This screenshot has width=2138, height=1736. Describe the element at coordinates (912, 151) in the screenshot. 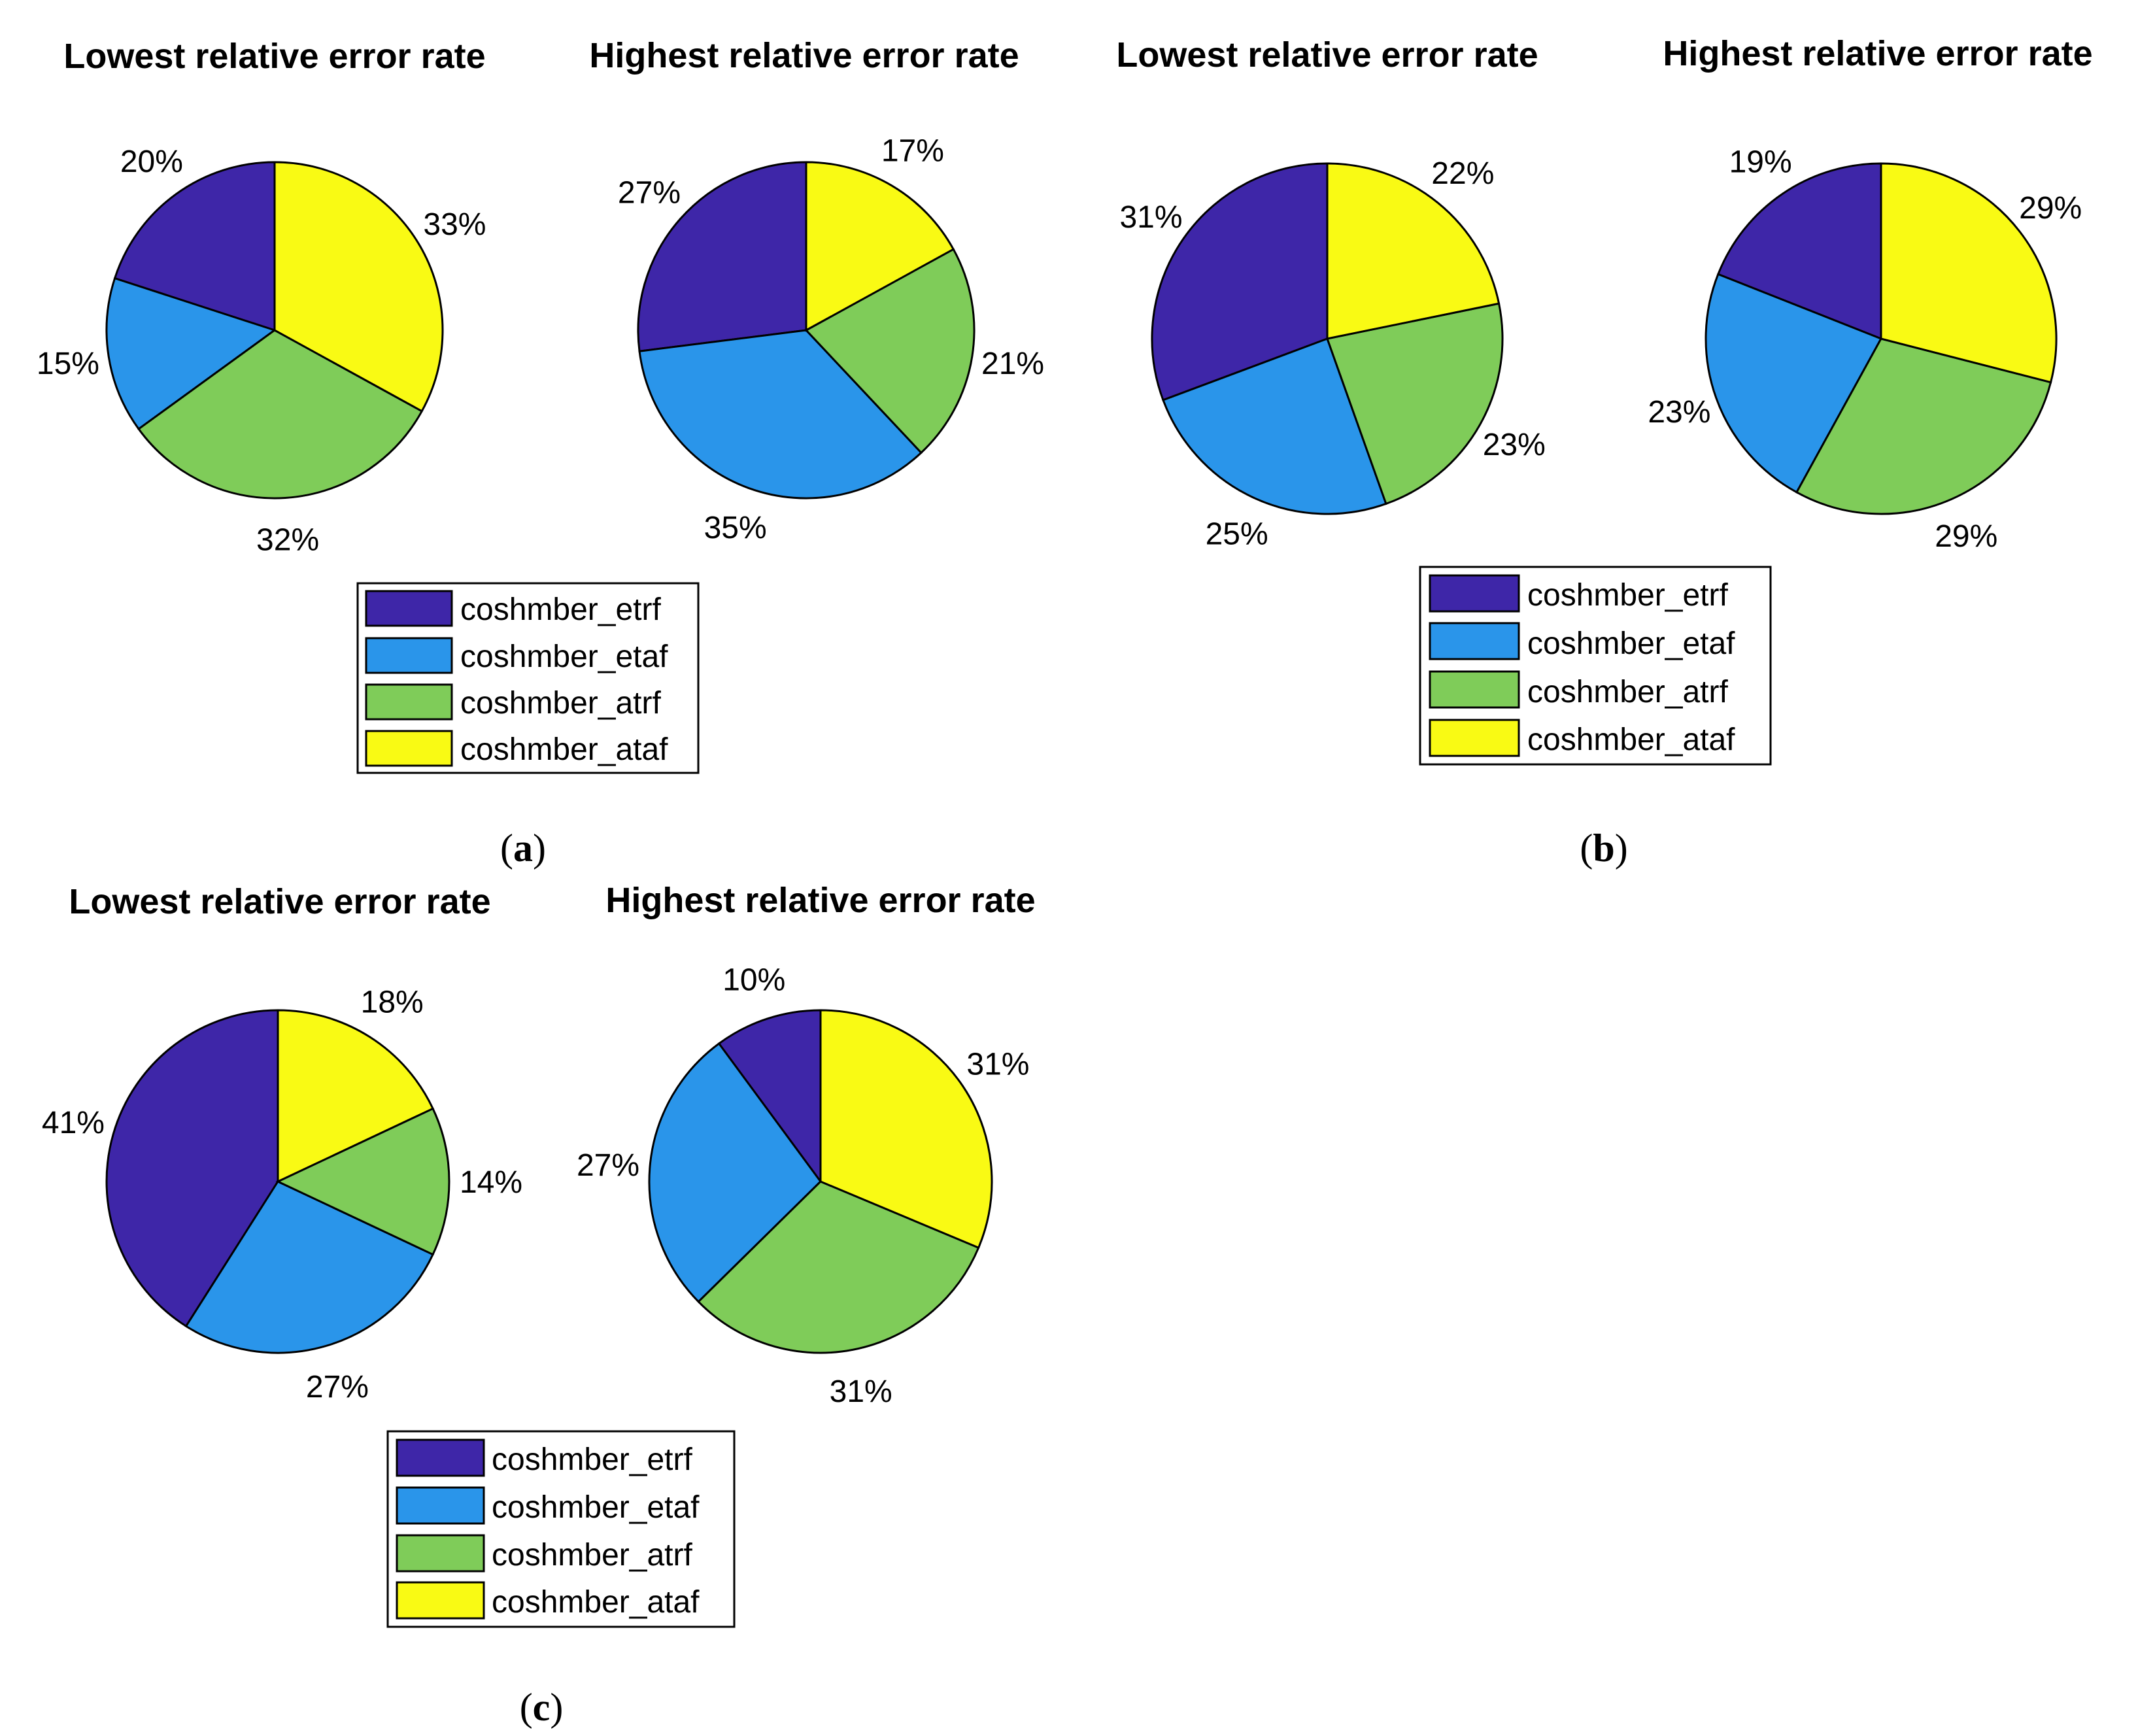

I see `pie-percent-label: 17%` at that location.